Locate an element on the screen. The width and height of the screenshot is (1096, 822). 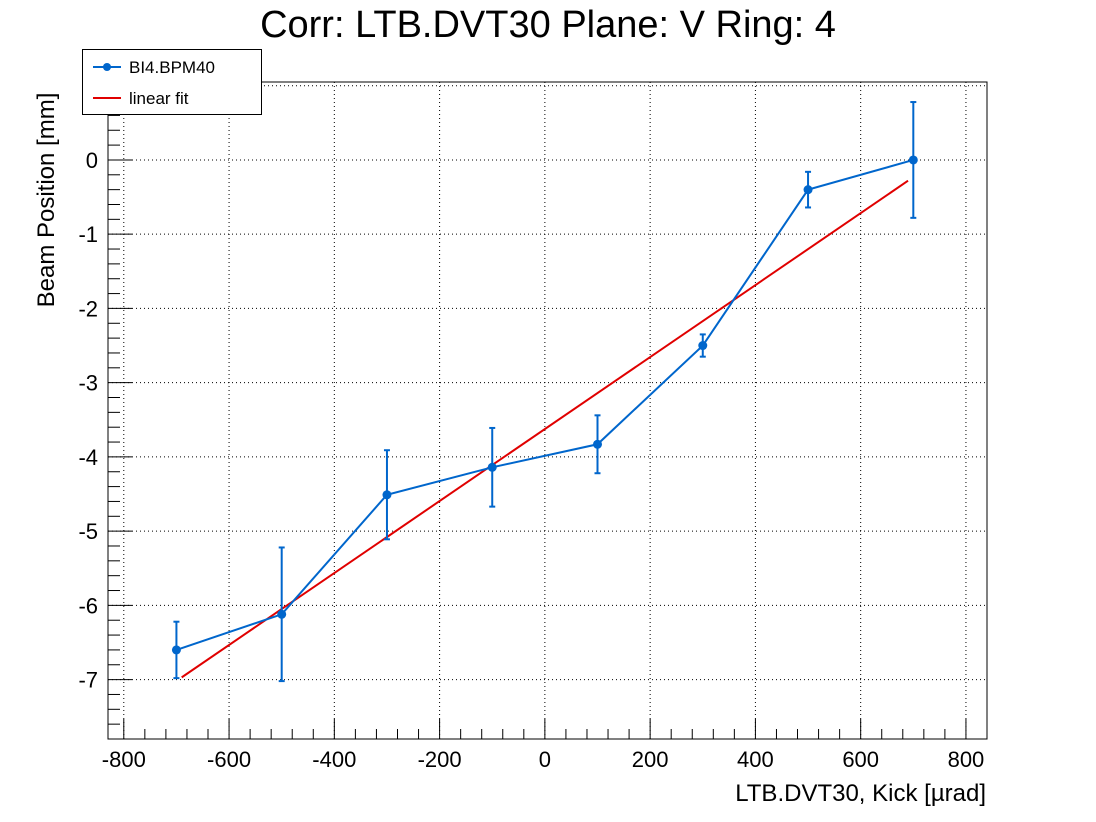
legend-marker-fit is located at coordinates (107, 98).